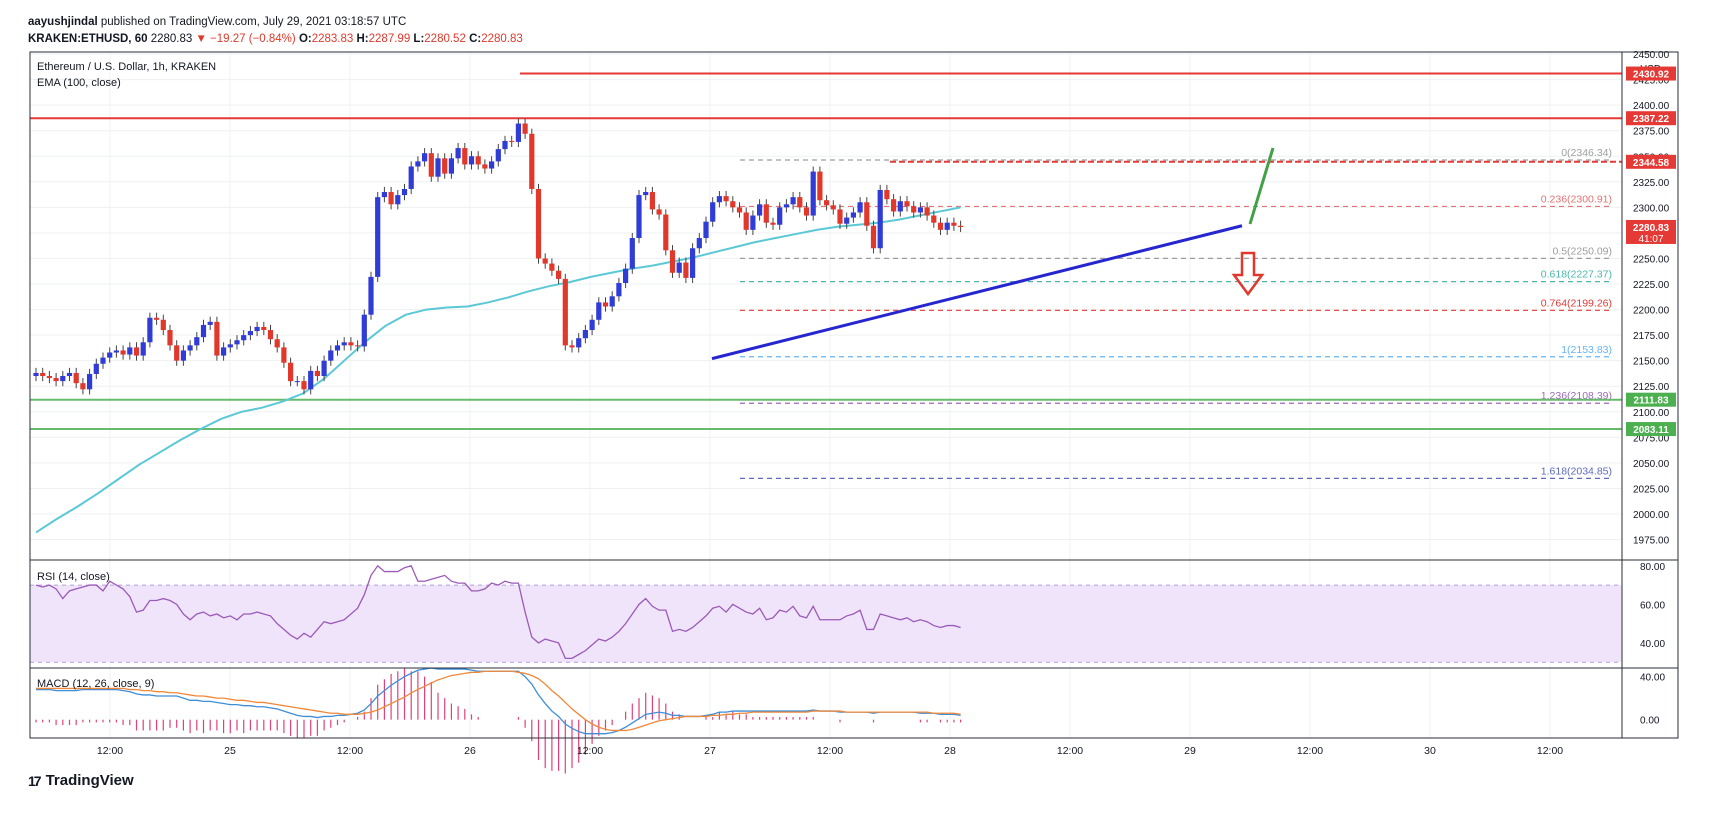  Describe the element at coordinates (1651, 438) in the screenshot. I see `price-tick-label: 2075.00` at that location.